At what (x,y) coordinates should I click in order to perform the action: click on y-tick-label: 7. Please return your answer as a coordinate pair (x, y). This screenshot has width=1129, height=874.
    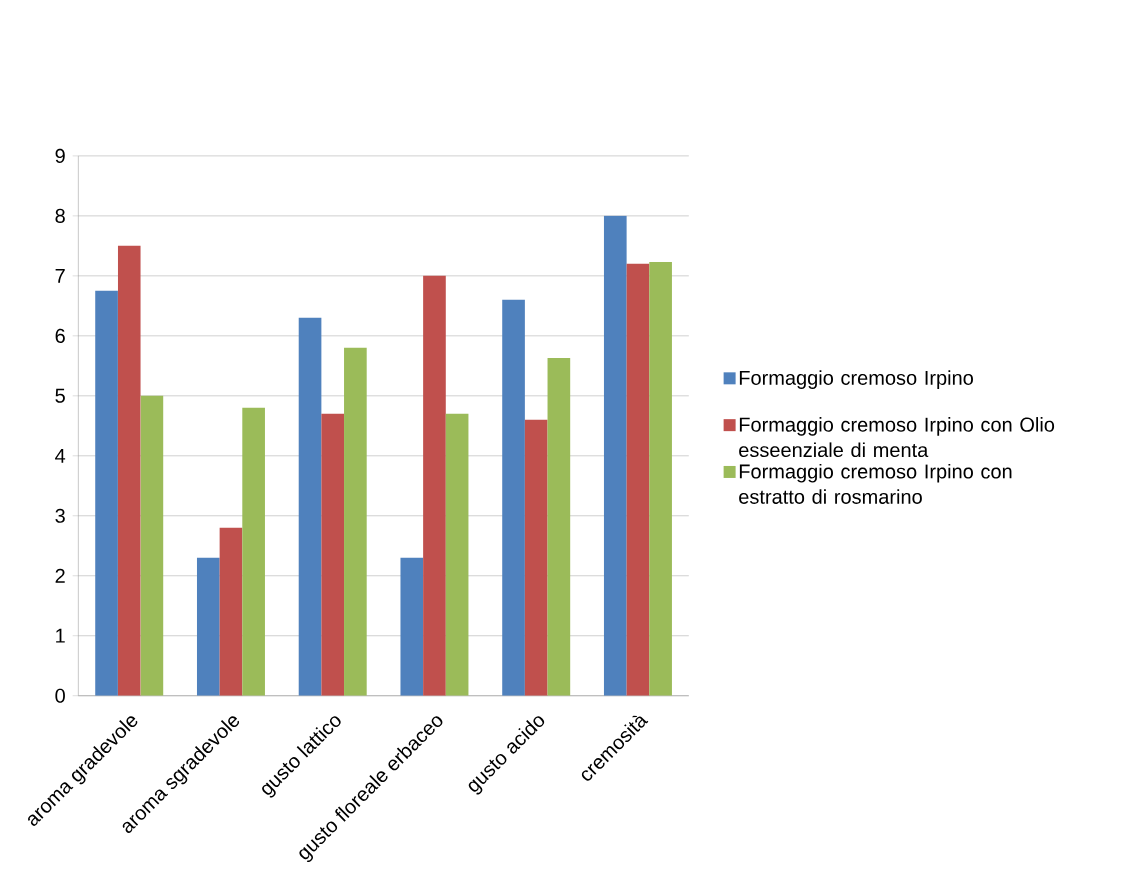
    Looking at the image, I should click on (60, 276).